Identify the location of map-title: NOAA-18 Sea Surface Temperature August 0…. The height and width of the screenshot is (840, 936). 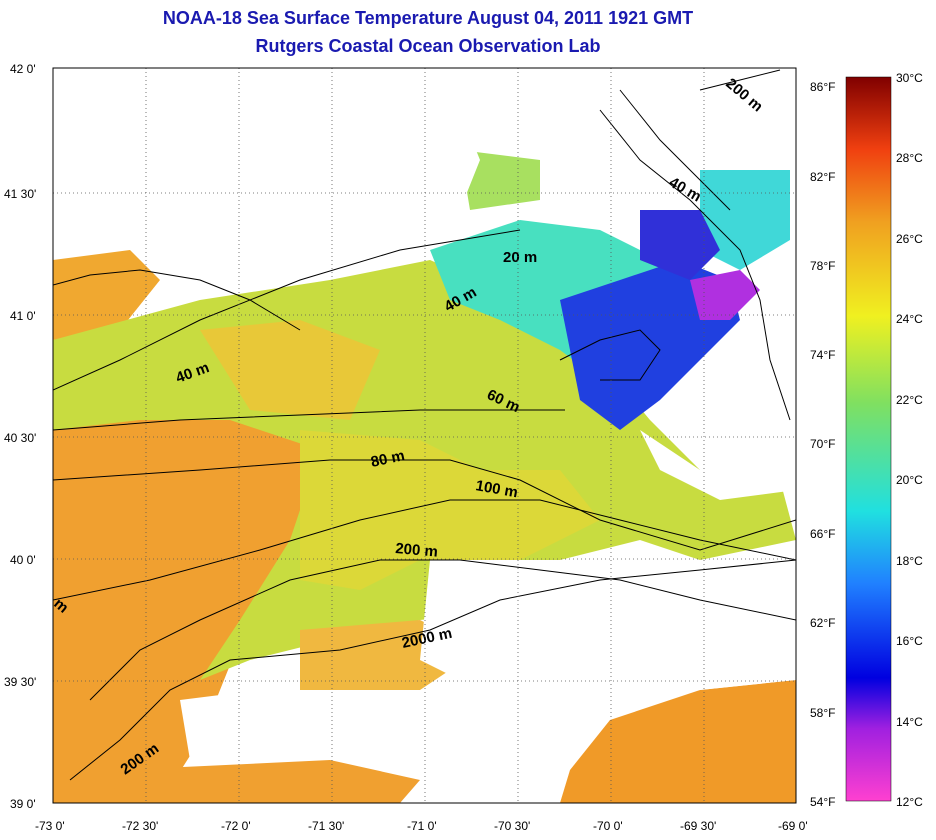
(428, 18).